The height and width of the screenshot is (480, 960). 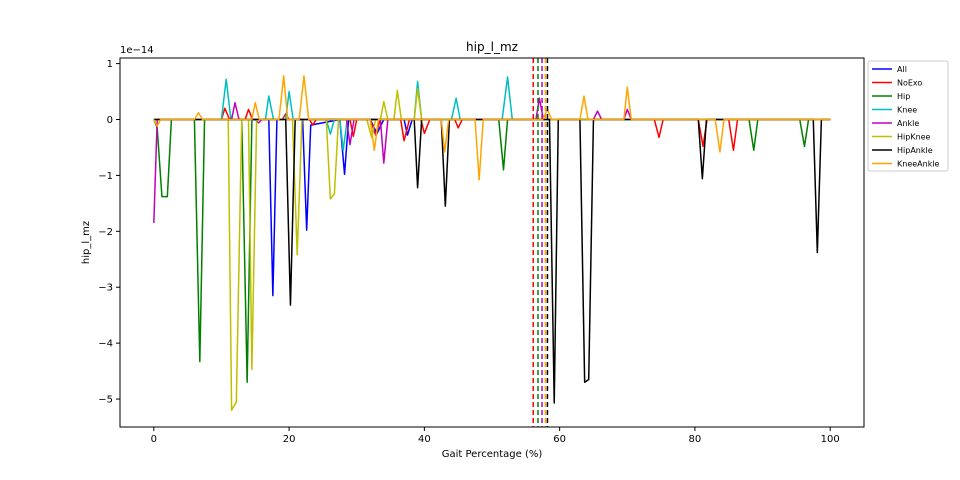 I want to click on y-tick-label: −5, so click(x=105, y=400).